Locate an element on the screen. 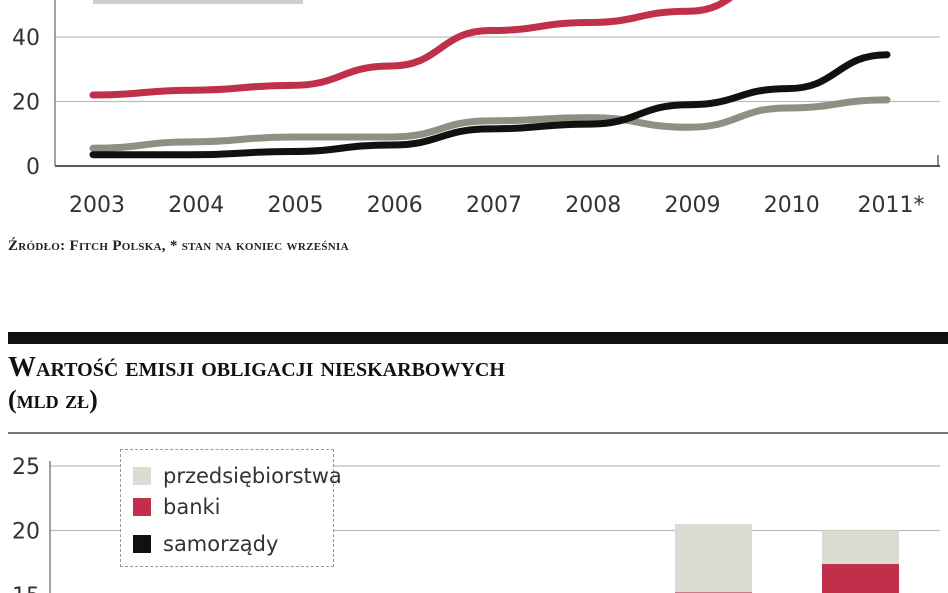  legend-swatch-przedsiebiorstwa is located at coordinates (142, 476).